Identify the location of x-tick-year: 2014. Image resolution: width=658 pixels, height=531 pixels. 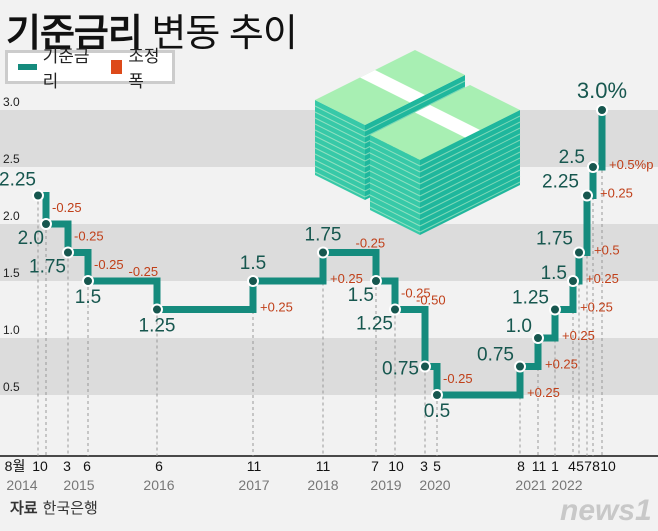
(21, 485).